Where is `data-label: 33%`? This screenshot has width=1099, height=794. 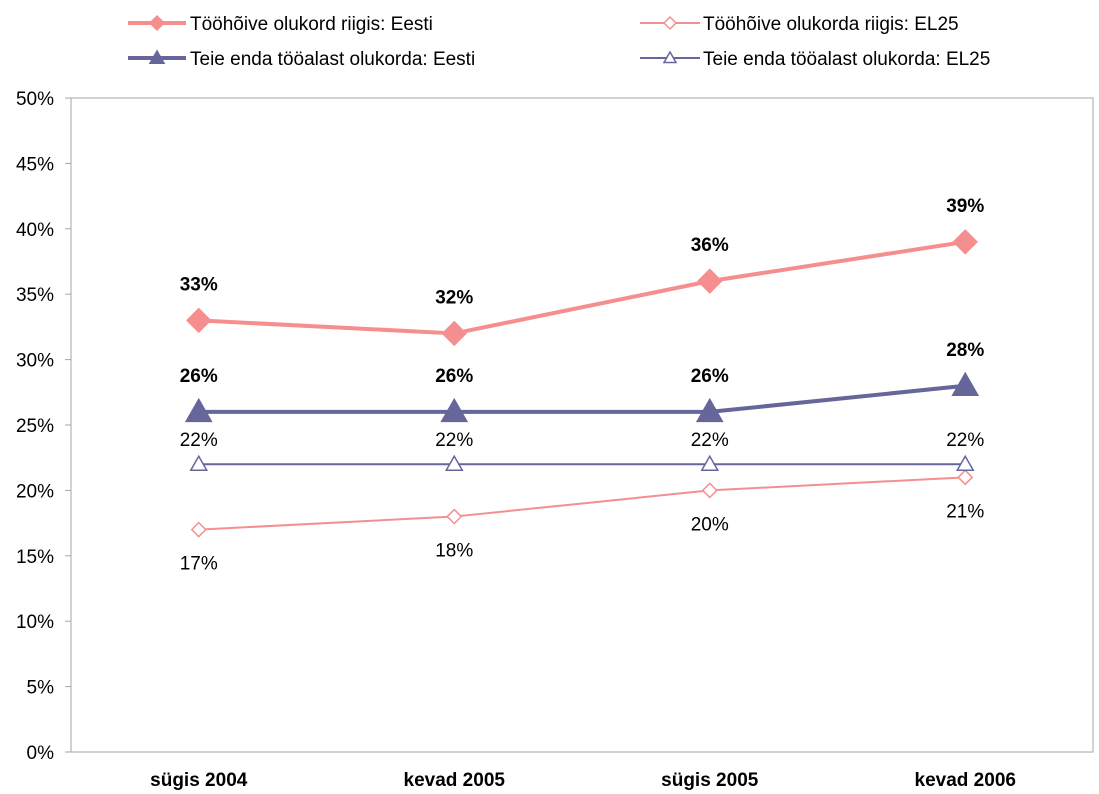
data-label: 33% is located at coordinates (199, 284).